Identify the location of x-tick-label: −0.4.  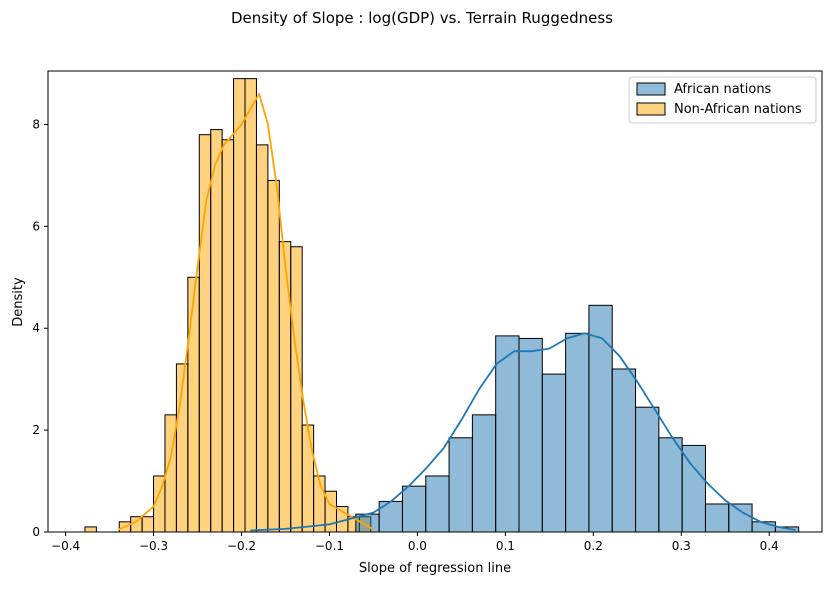
(65, 546).